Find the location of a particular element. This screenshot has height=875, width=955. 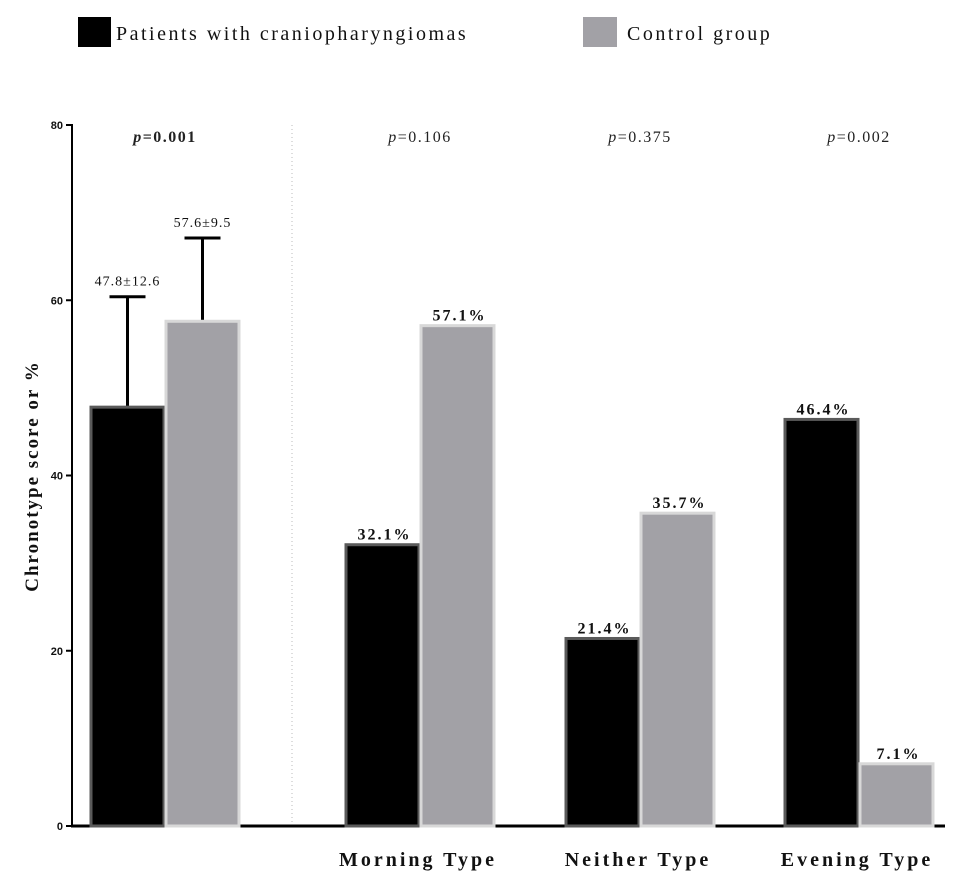

x-tick-label: Morning Type is located at coordinates (418, 860).